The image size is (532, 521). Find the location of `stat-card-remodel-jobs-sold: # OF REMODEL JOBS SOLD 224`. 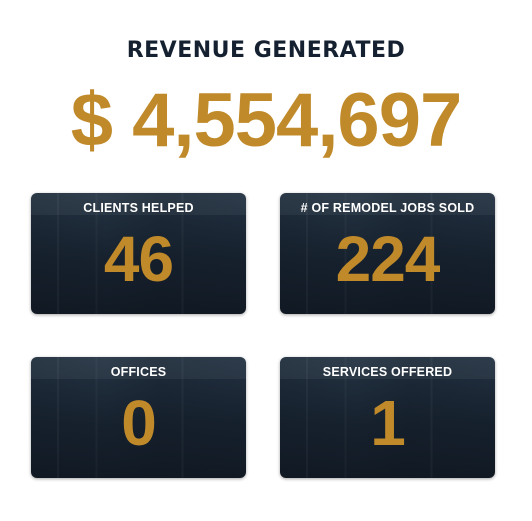

stat-card-remodel-jobs-sold: # OF REMODEL JOBS SOLD 224 is located at coordinates (387, 253).